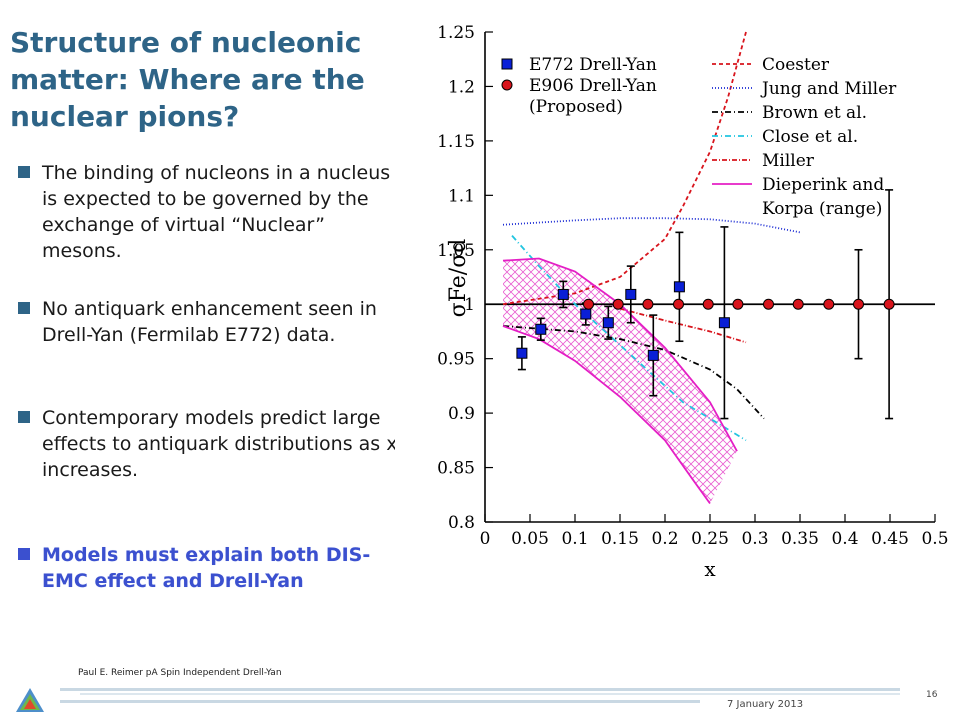 Image resolution: width=960 pixels, height=720 pixels. What do you see at coordinates (823, 185) in the screenshot?
I see `legend-label: Dieperink and` at bounding box center [823, 185].